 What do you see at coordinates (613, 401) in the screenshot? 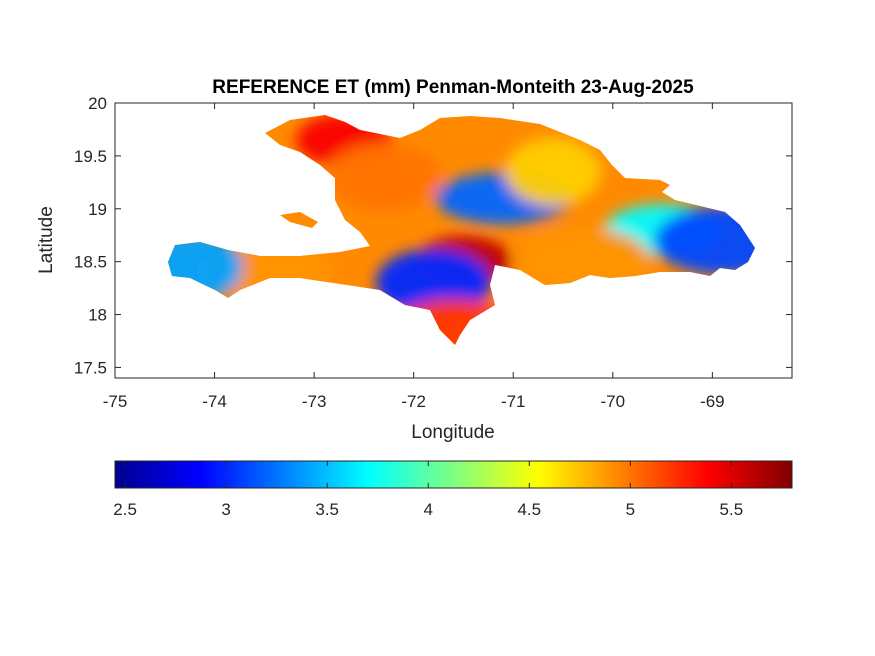
I see `x-tick-label: -70` at bounding box center [613, 401].